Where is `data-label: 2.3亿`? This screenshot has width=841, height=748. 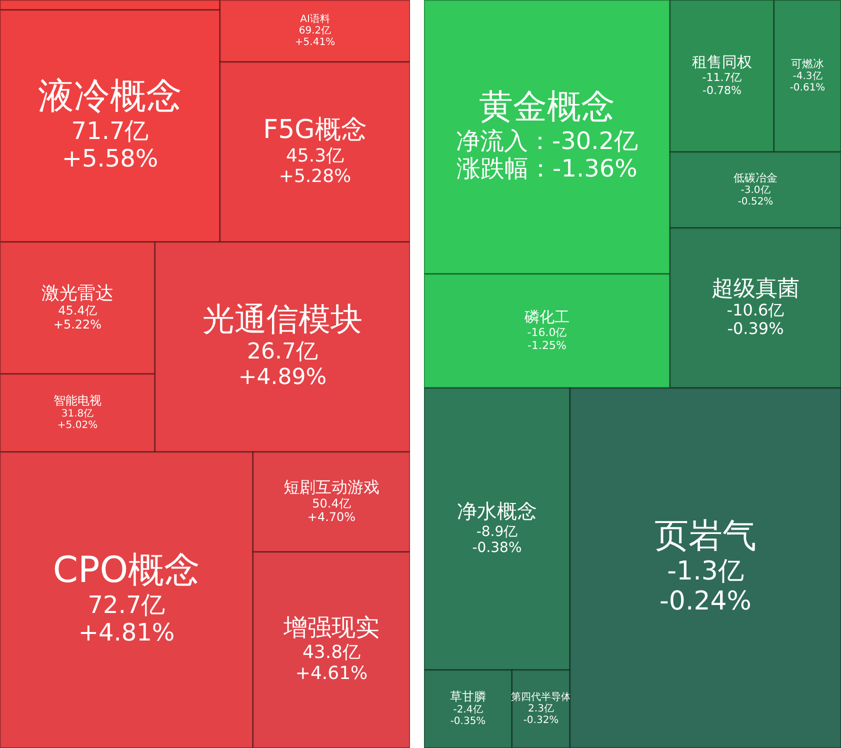 data-label: 2.3亿 is located at coordinates (541, 709).